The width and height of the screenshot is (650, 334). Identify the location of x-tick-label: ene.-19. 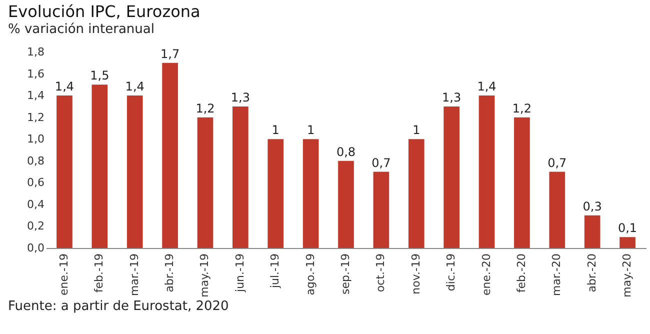
(63, 275).